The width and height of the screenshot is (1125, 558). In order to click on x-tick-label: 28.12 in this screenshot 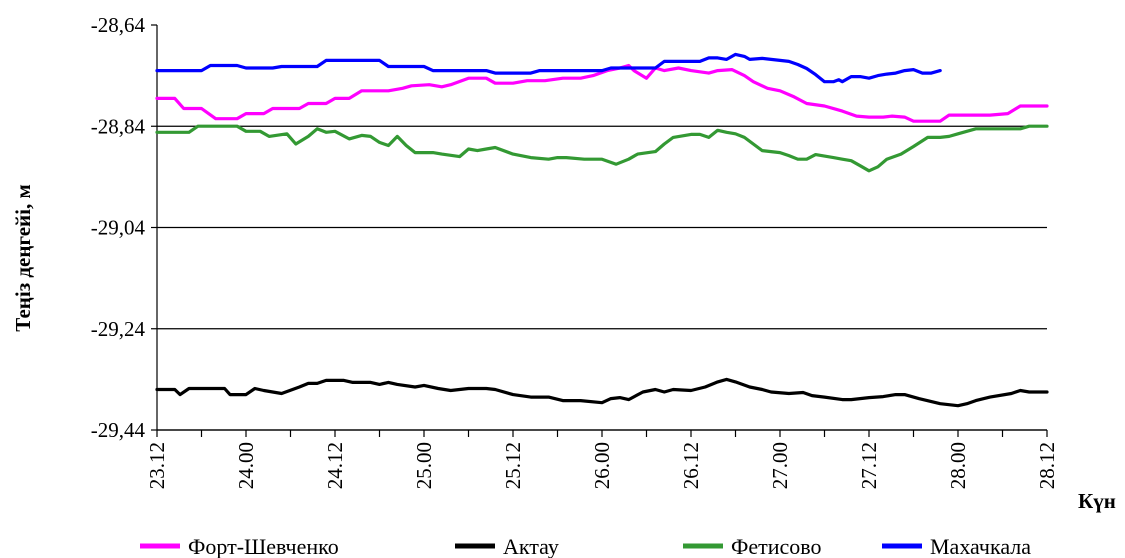, I will do `click(1047, 465)`.